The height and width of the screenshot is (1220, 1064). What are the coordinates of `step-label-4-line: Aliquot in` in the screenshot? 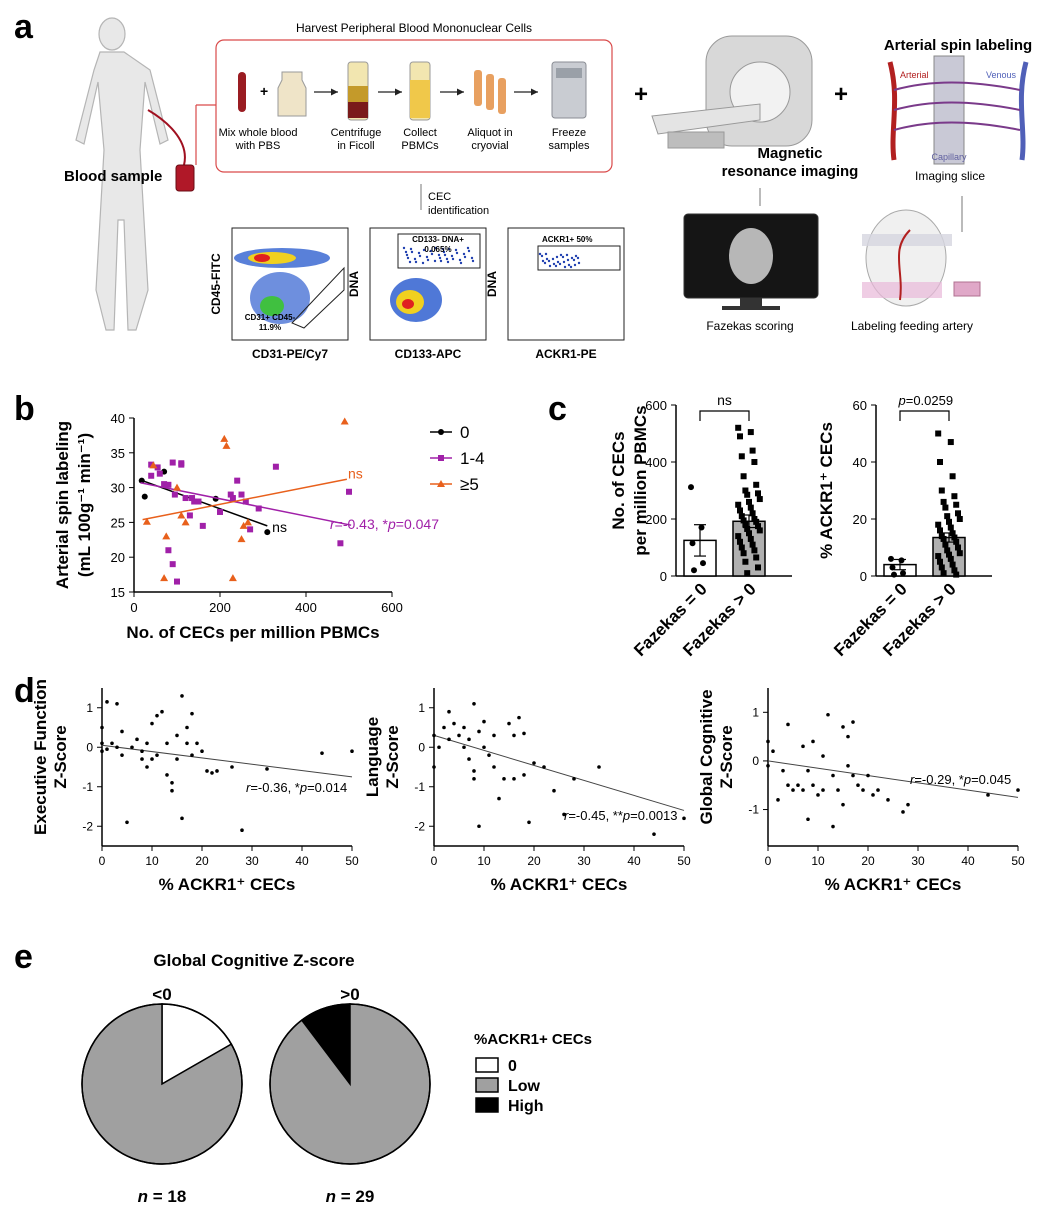 It's located at (489, 133).